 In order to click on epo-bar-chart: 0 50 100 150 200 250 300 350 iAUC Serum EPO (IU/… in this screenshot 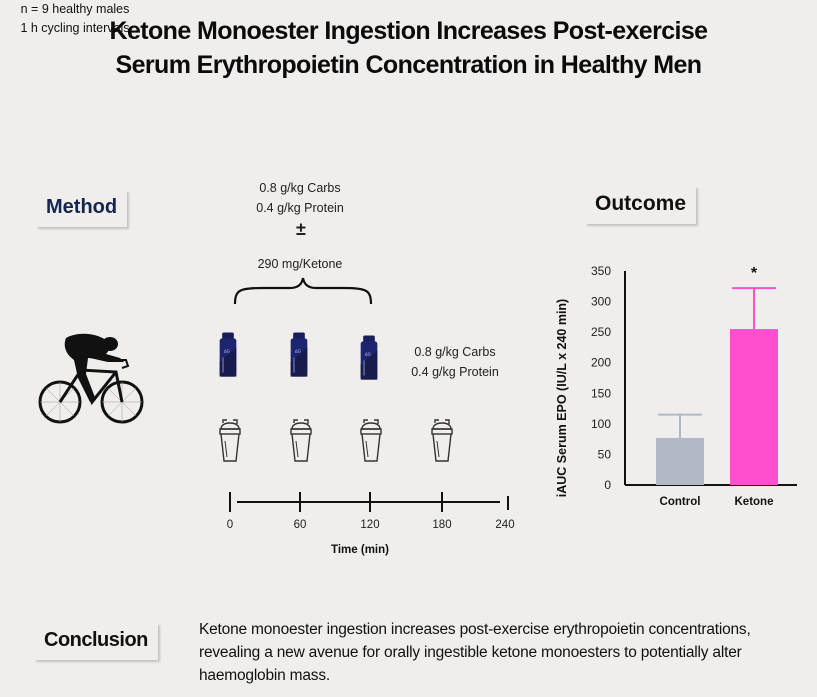, I will do `click(676, 386)`.